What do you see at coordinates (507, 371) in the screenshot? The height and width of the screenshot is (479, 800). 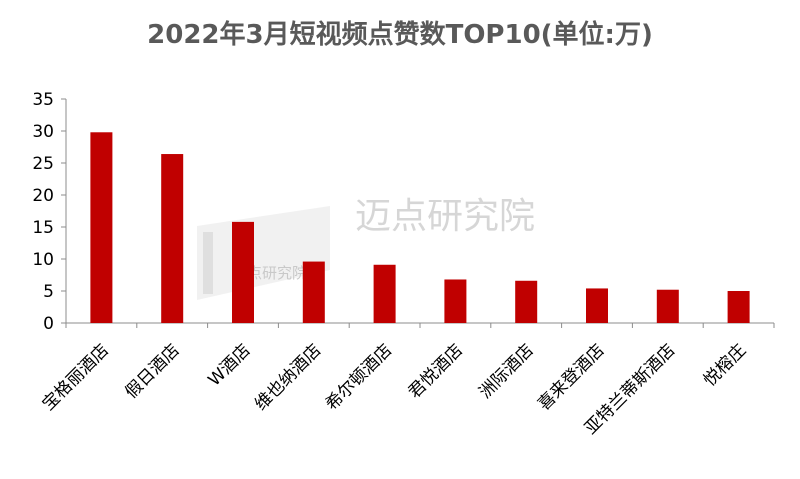 I see `category-label: 洲际酒店` at bounding box center [507, 371].